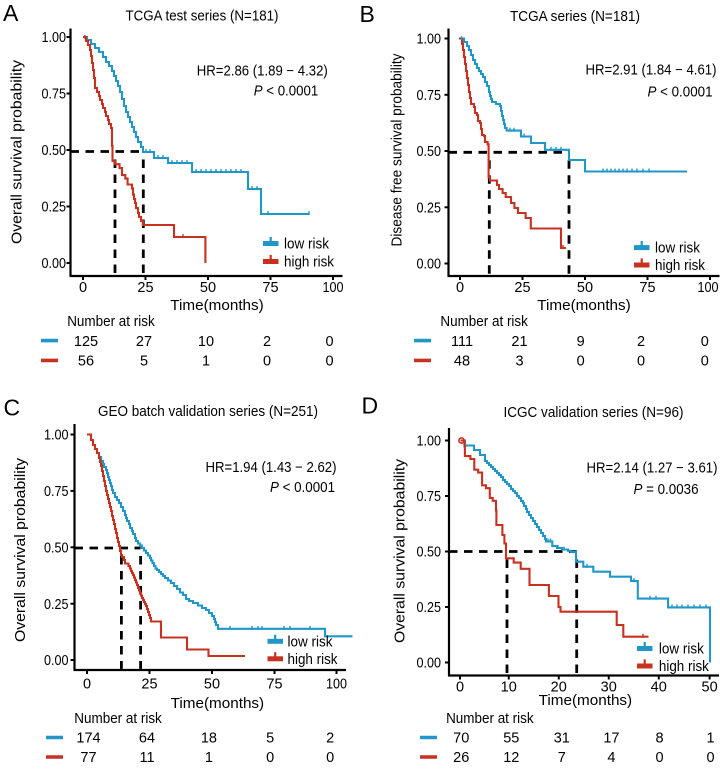 This screenshot has width=720, height=769. I want to click on svg-text: 70, so click(461, 739).